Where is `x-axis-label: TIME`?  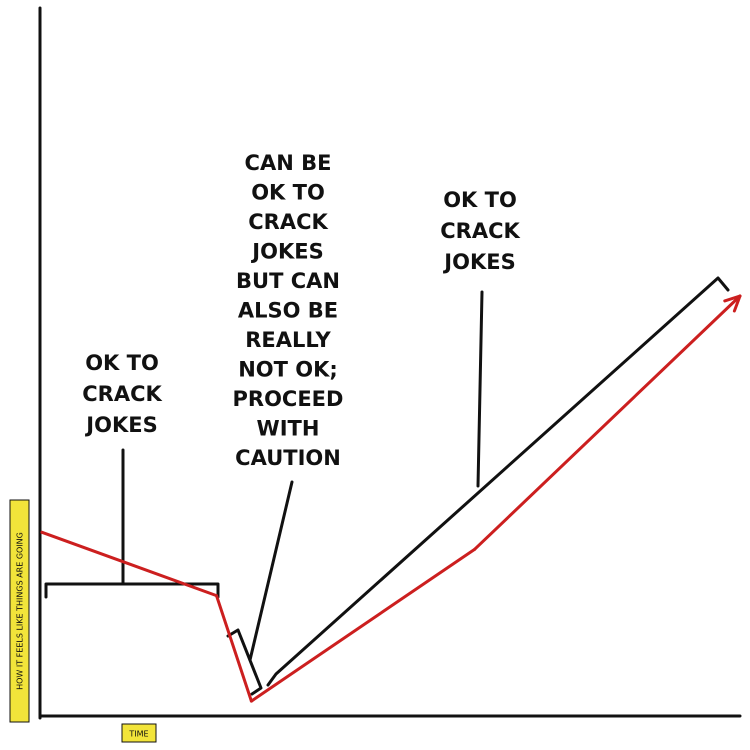 x-axis-label: TIME is located at coordinates (139, 733).